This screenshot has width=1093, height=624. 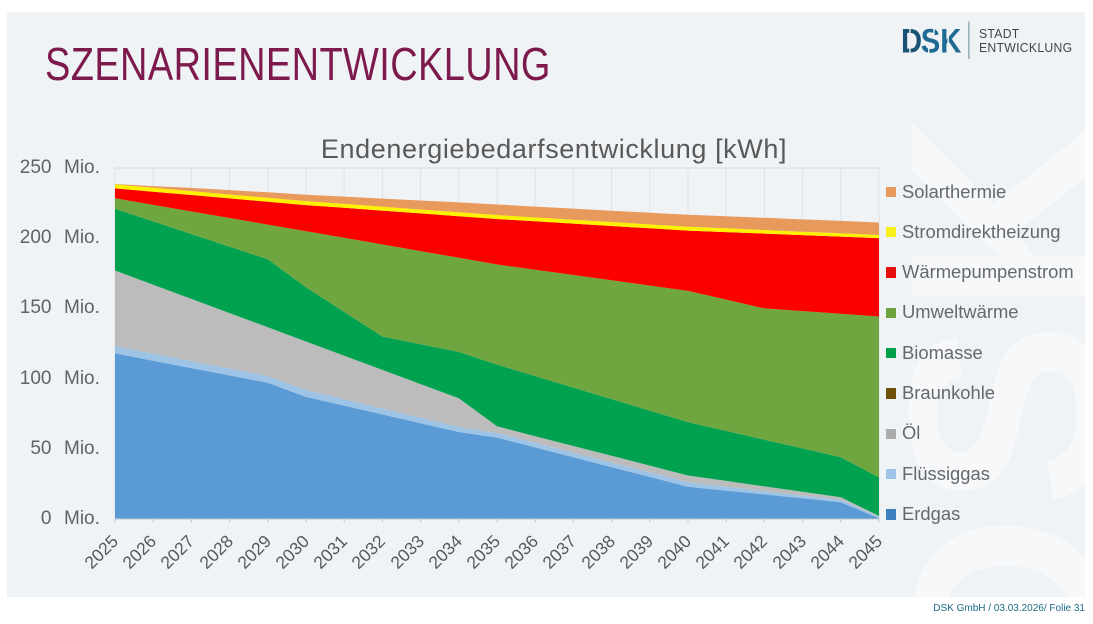 What do you see at coordinates (911, 40) in the screenshot?
I see `svg-text: D` at bounding box center [911, 40].